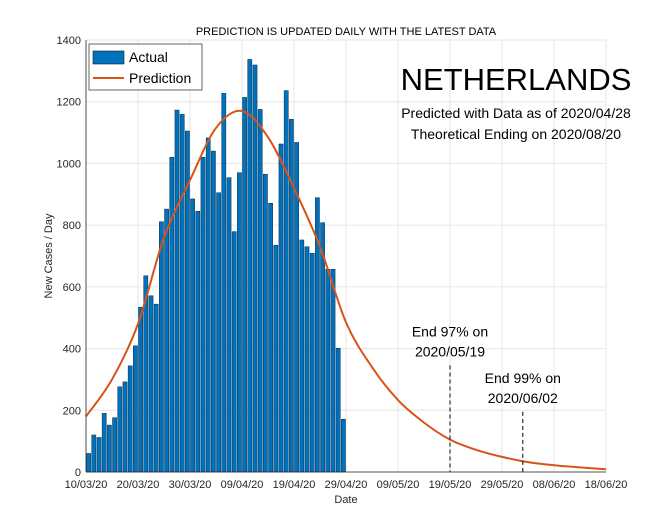 The height and width of the screenshot is (531, 670). Describe the element at coordinates (72, 226) in the screenshot. I see `y-tick-label: 800` at that location.